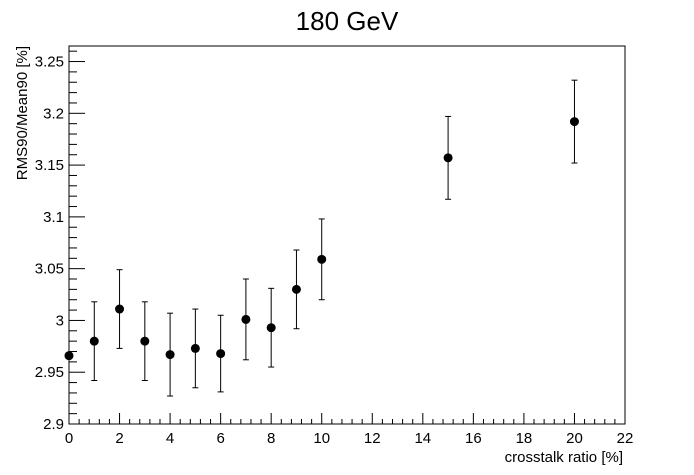  I want to click on x-tick-label: 10, so click(321, 438).